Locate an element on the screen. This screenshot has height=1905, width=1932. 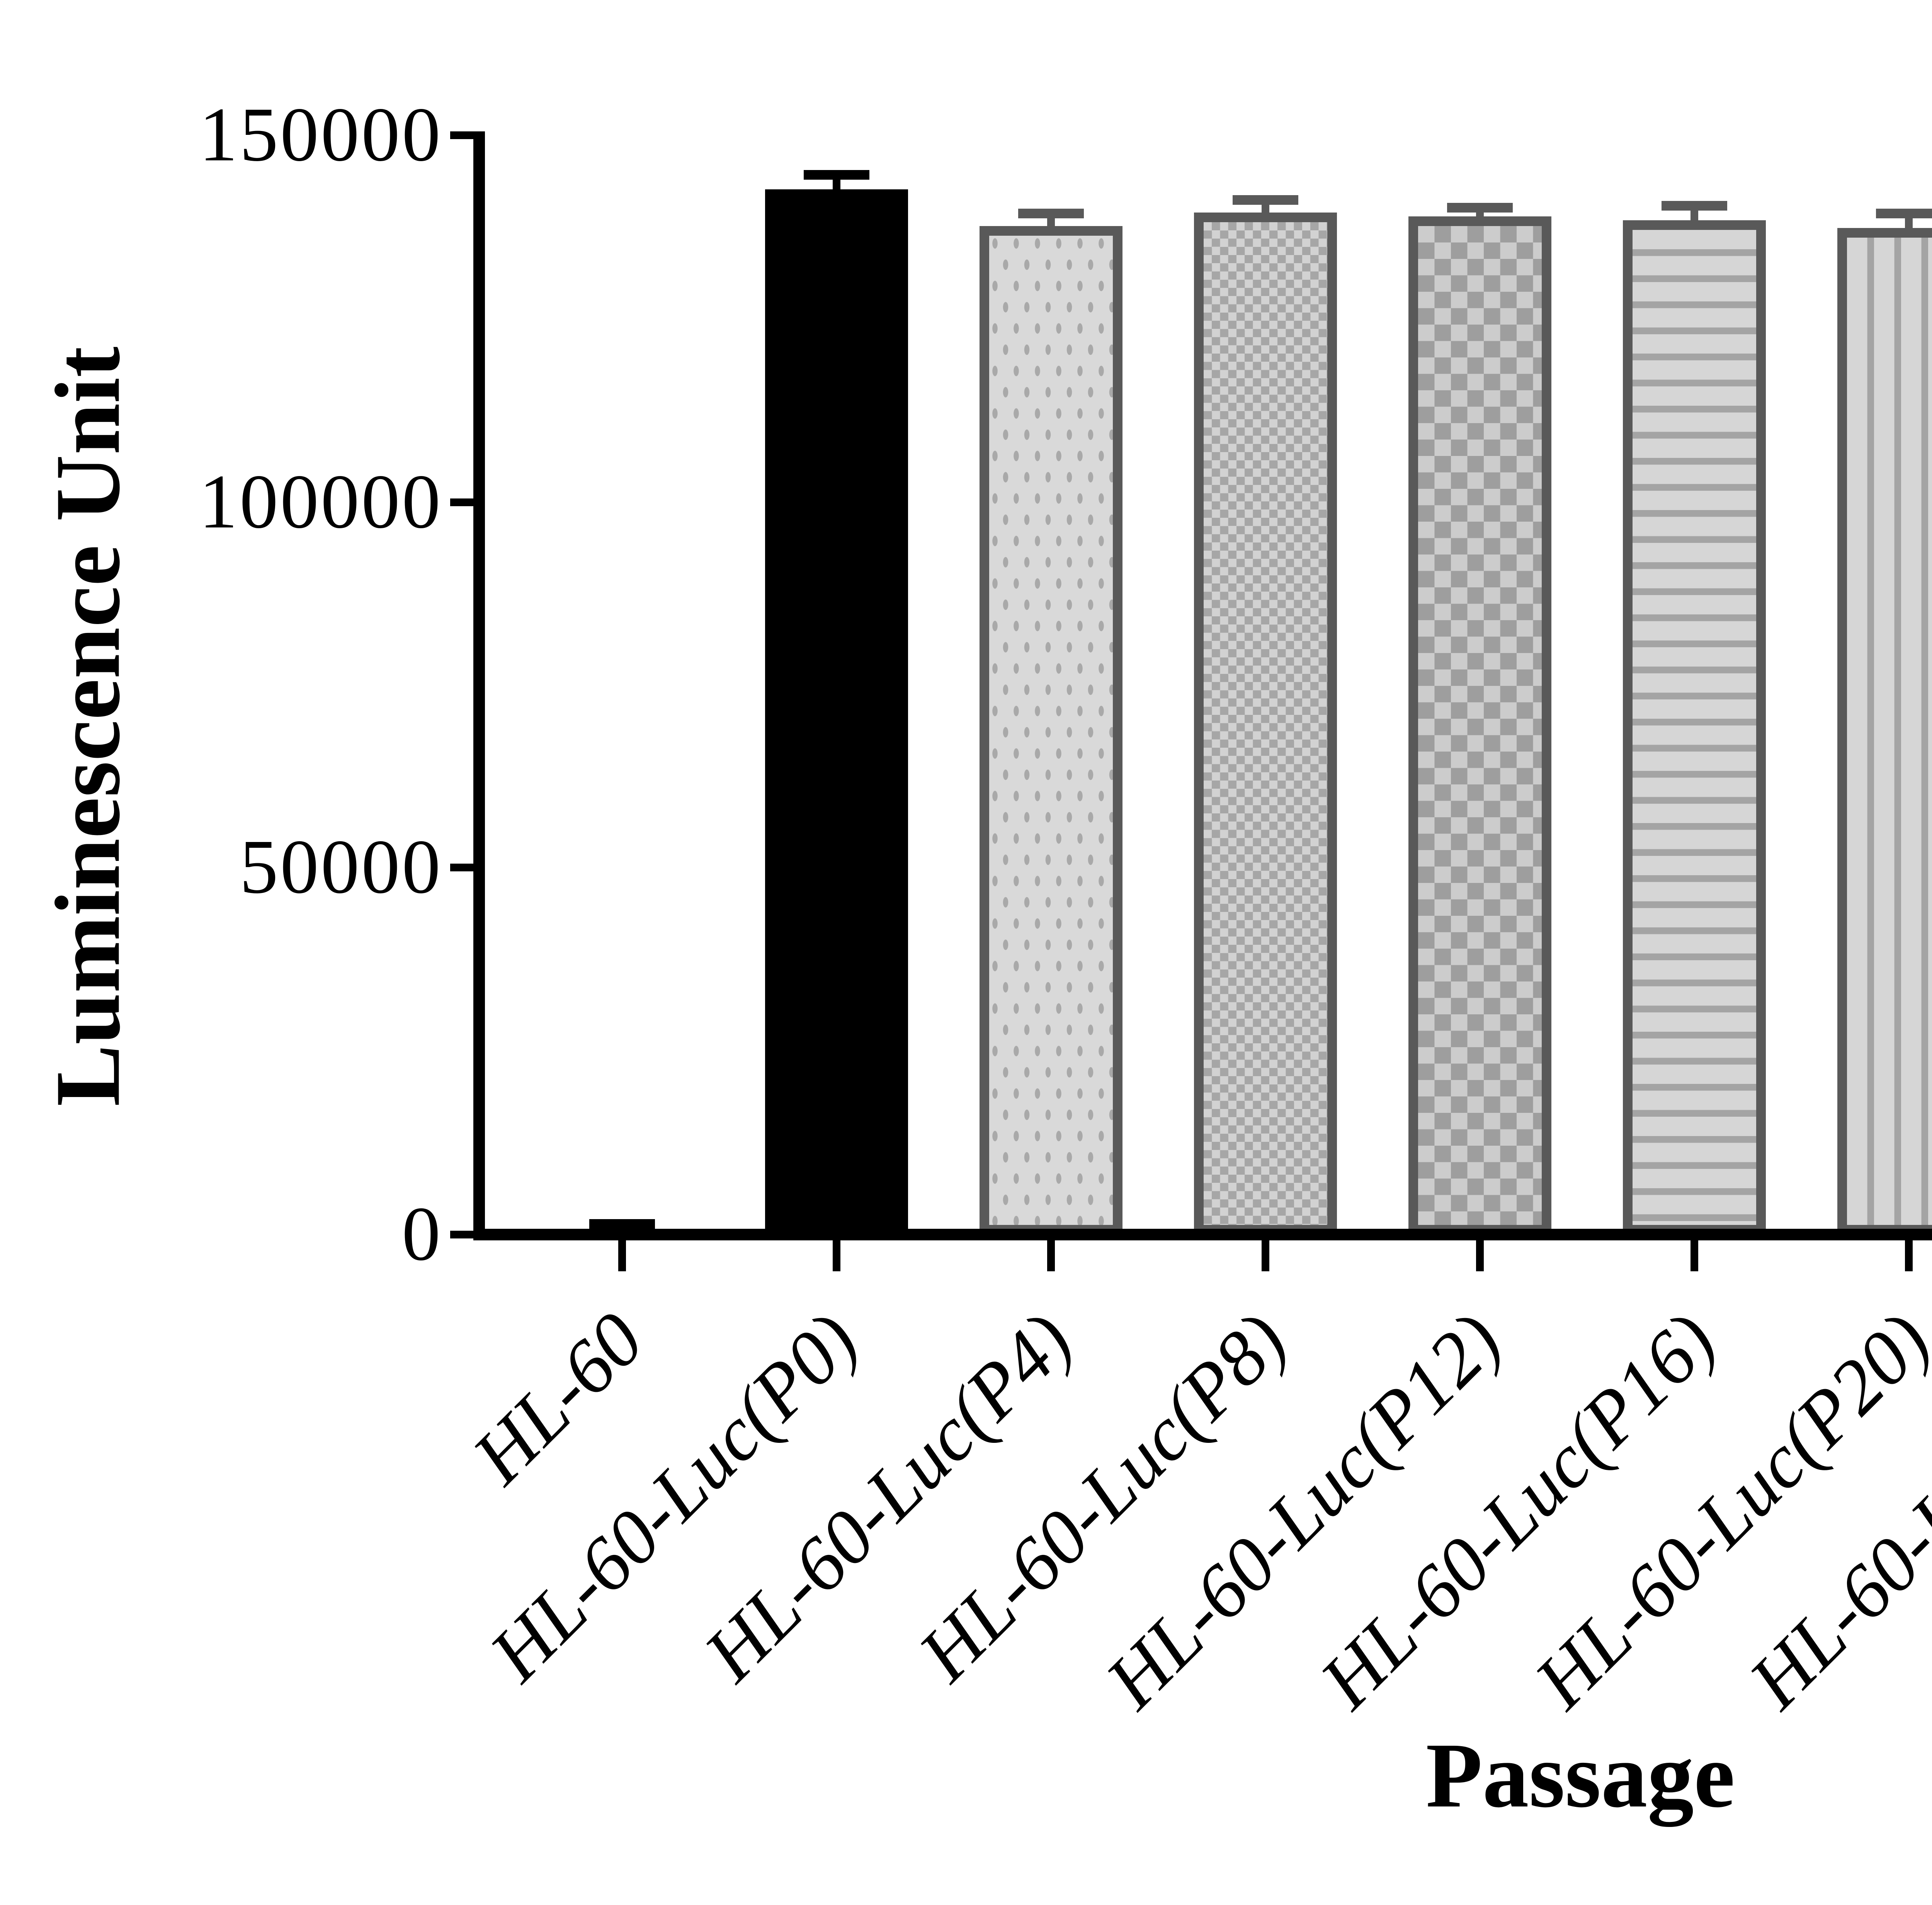
y-tick-label: 100000 is located at coordinates (321, 500).